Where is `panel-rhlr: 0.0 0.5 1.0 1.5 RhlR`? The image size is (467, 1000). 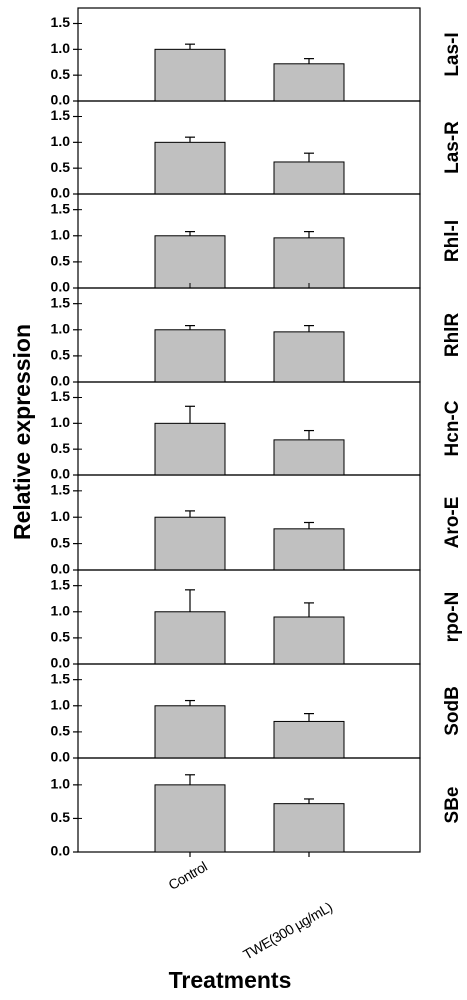
panel-rhlr: 0.0 0.5 1.0 1.5 RhlR is located at coordinates (257, 338).